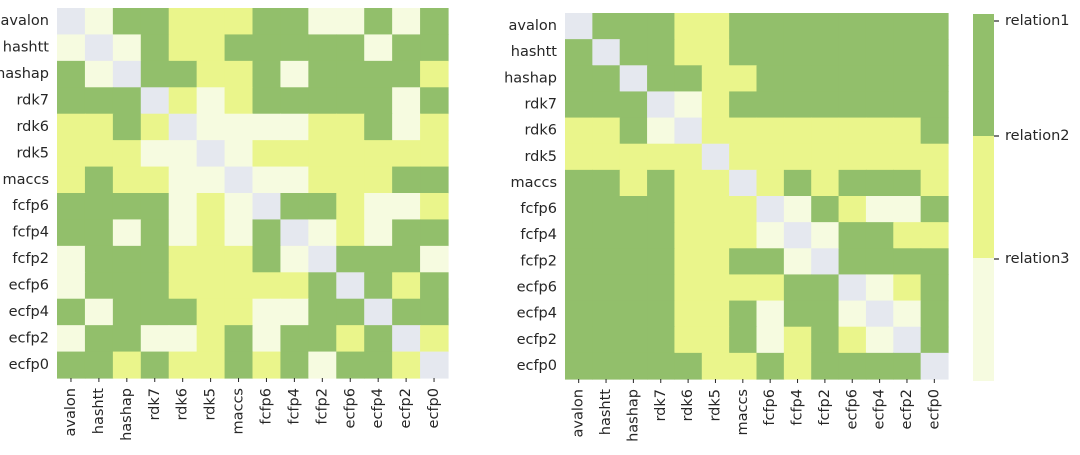 Image resolution: width=1080 pixels, height=455 pixels. What do you see at coordinates (406, 408) in the screenshot?
I see `col-tick-label-ecfp2: ecfp2` at bounding box center [406, 408].